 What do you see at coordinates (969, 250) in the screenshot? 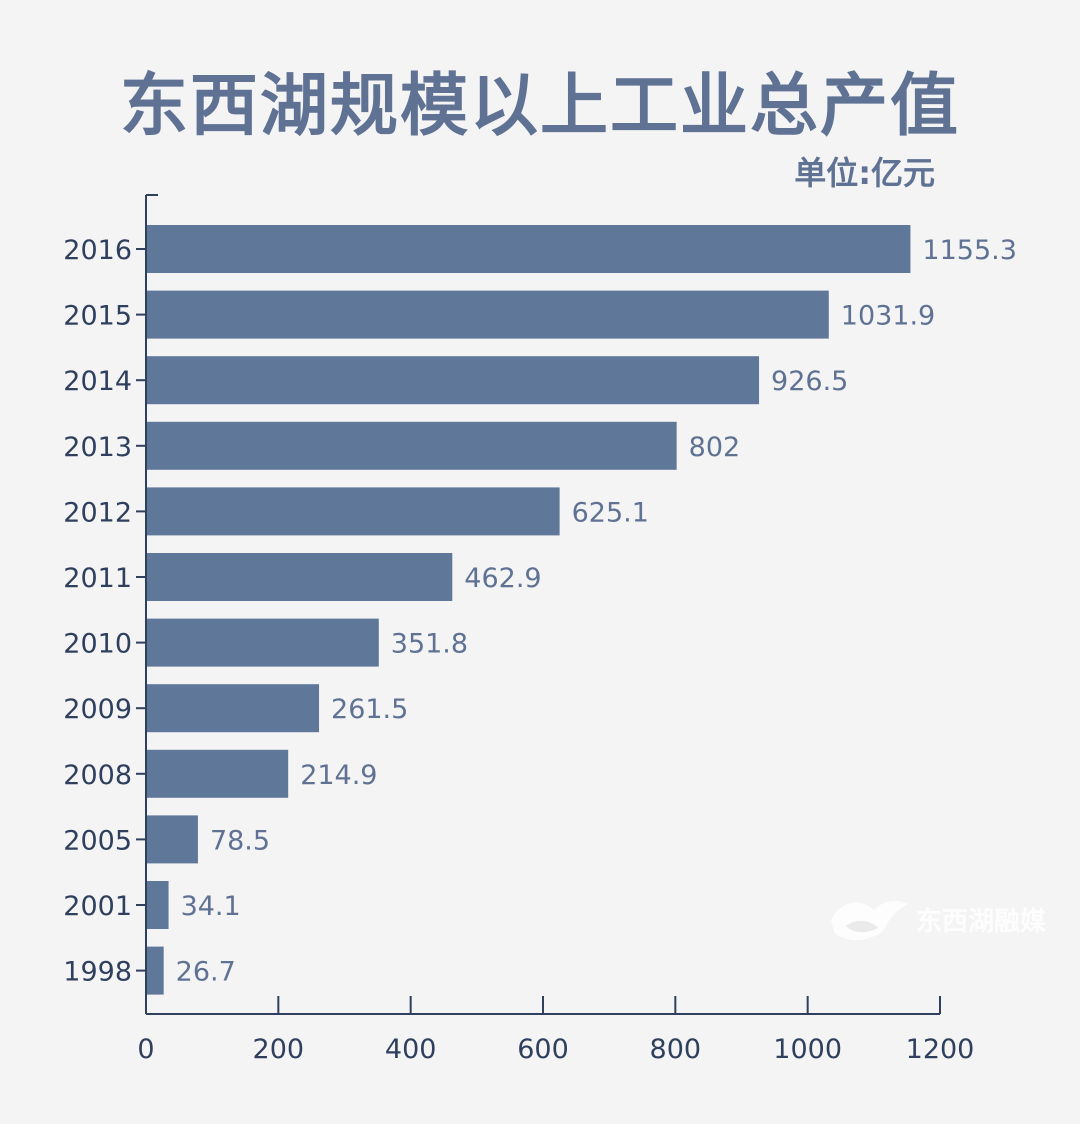
I see `value-label-2016: 1155.3` at bounding box center [969, 250].